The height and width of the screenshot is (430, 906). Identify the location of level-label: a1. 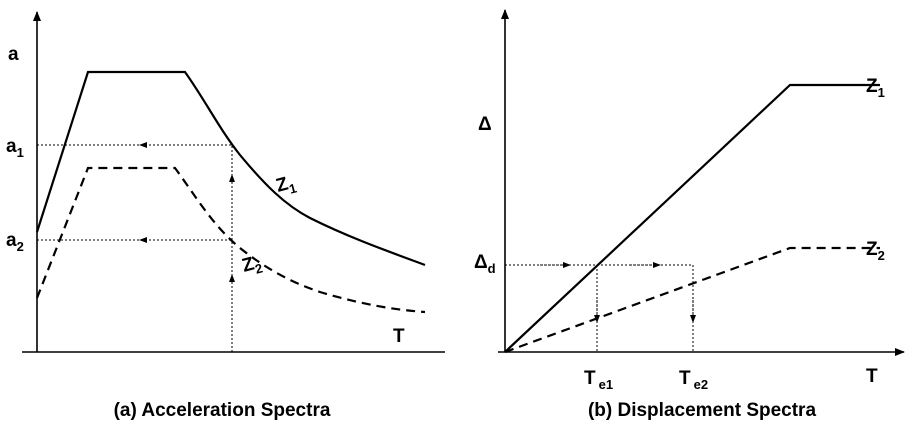
(15, 148).